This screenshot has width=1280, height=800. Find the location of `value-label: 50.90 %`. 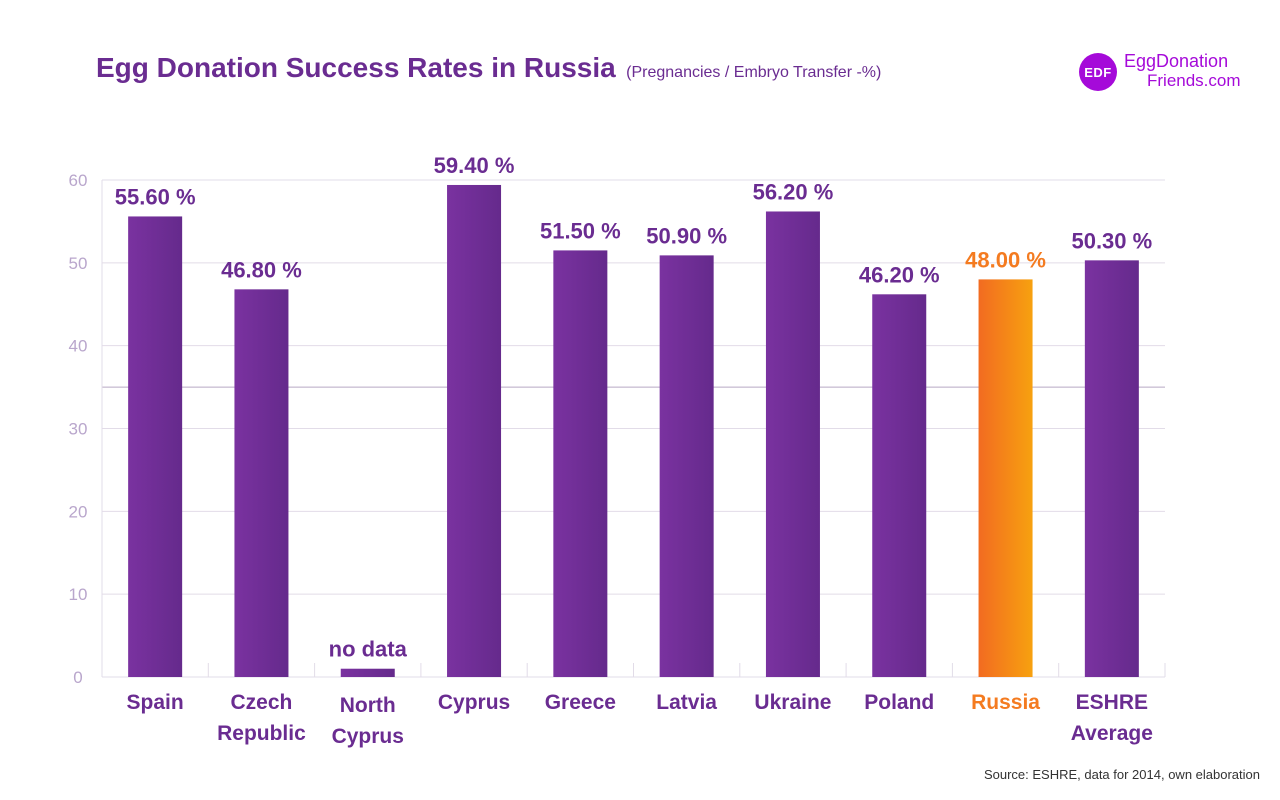

value-label: 50.90 % is located at coordinates (686, 235).